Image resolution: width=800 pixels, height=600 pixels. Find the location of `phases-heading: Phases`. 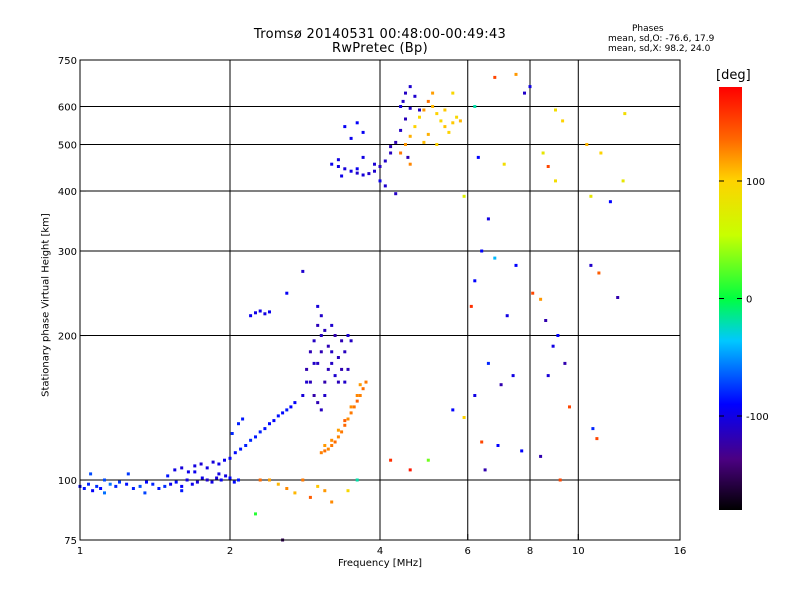

phases-heading: Phases is located at coordinates (648, 29).